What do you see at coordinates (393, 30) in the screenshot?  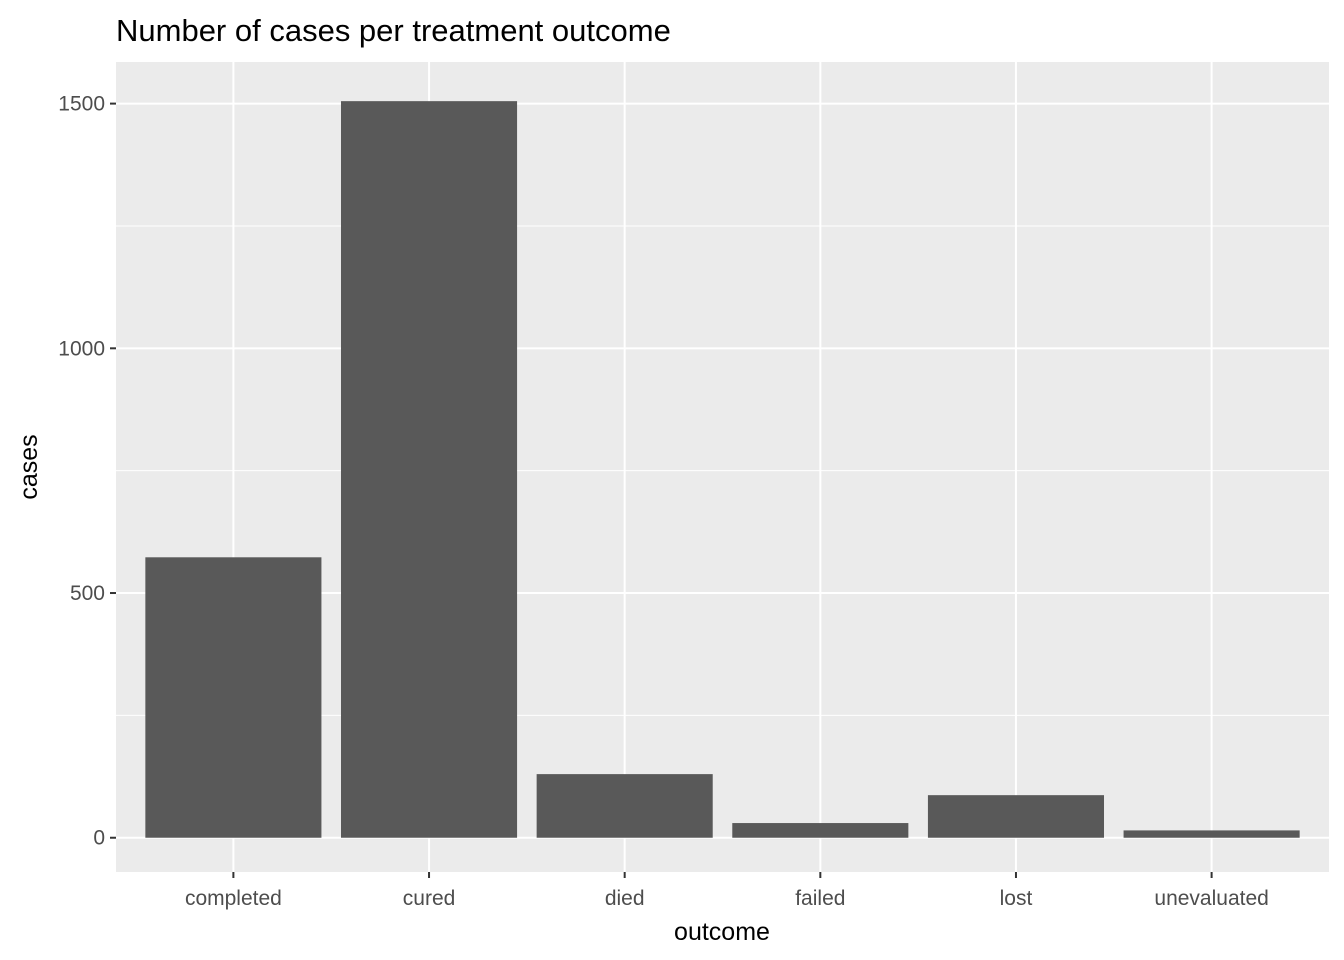 I see `chart-title: Number of cases per treatment outcome` at bounding box center [393, 30].